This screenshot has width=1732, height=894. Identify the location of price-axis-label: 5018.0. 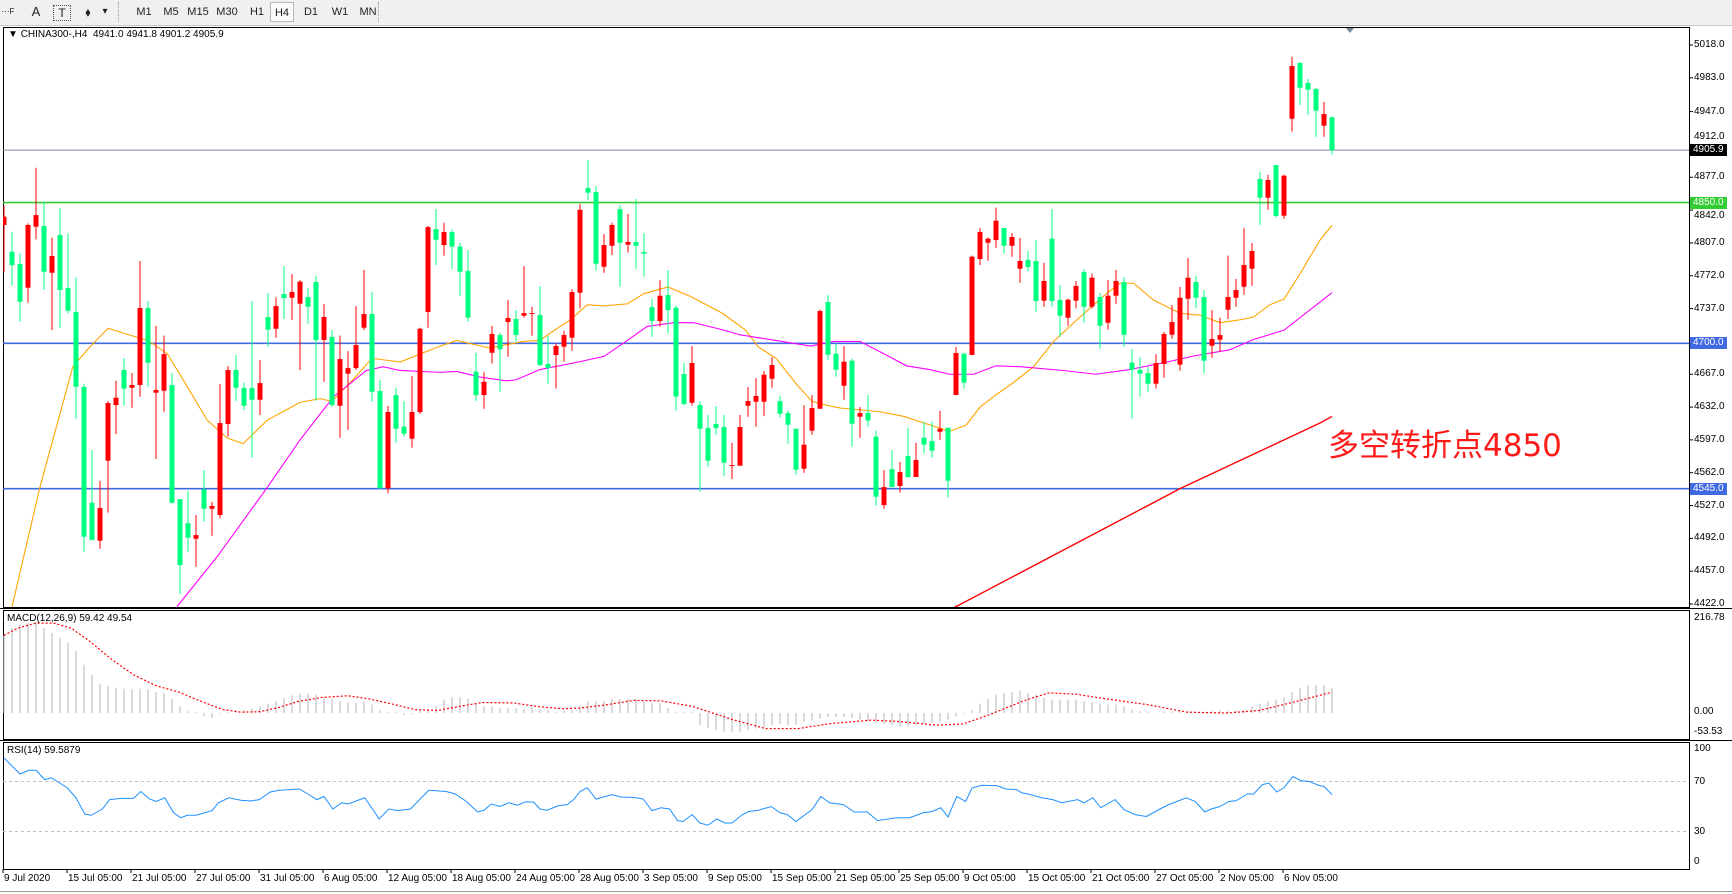
(1709, 44).